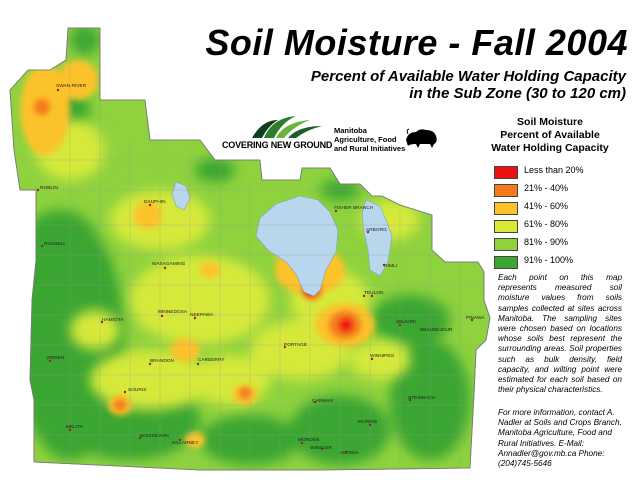 This screenshot has width=640, height=495. Describe the element at coordinates (296, 345) in the screenshot. I see `town-label: PORTAGE` at that location.